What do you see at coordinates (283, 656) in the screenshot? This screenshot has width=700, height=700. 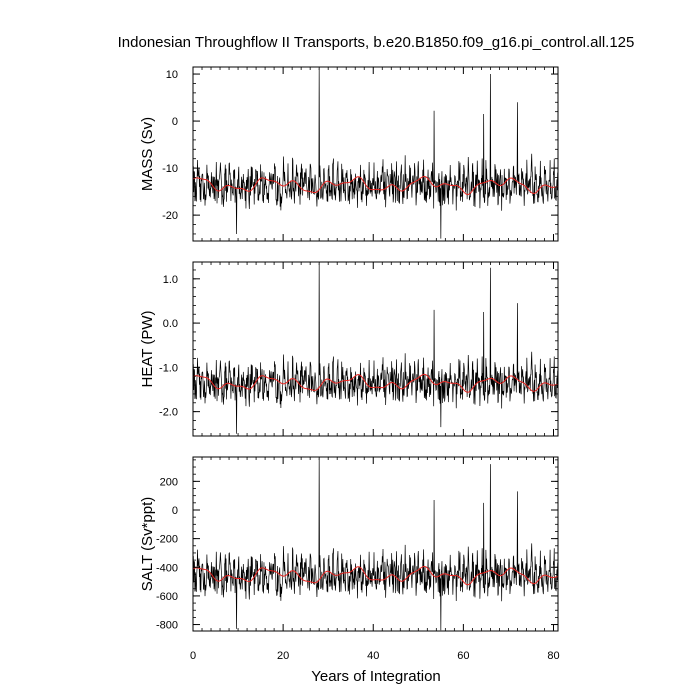 I see `x-tick-label: 20` at bounding box center [283, 656].